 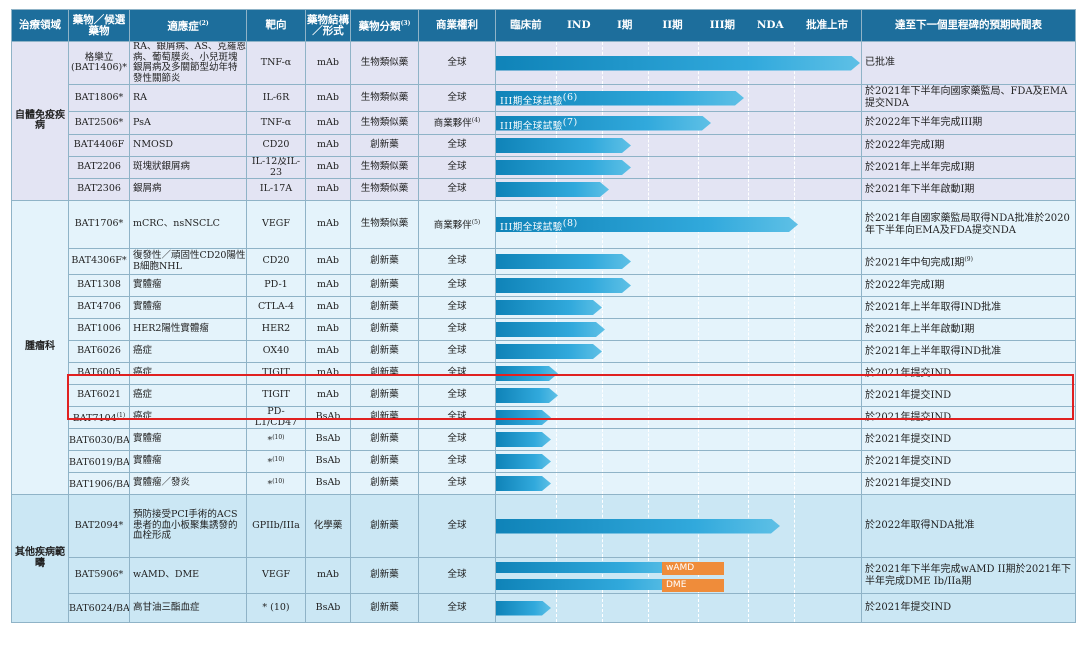 What do you see at coordinates (147, 307) in the screenshot?
I see `indication-text: 實體瘤` at bounding box center [147, 307].